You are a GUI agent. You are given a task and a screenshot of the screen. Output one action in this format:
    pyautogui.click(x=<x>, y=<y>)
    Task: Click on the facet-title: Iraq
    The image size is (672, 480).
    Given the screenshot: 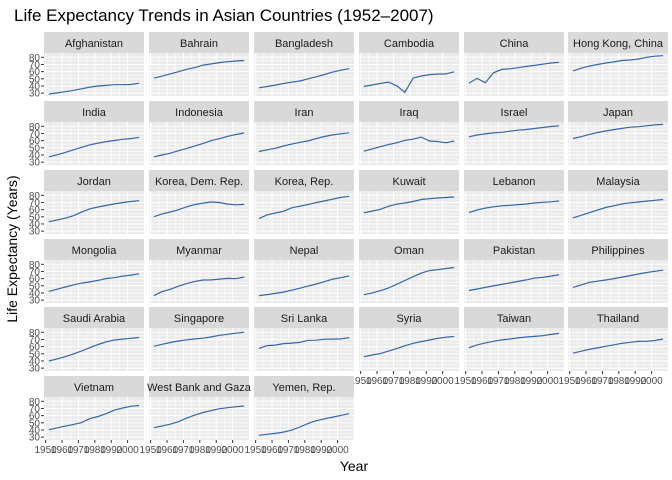 What is the action you would take?
    pyautogui.click(x=409, y=113)
    